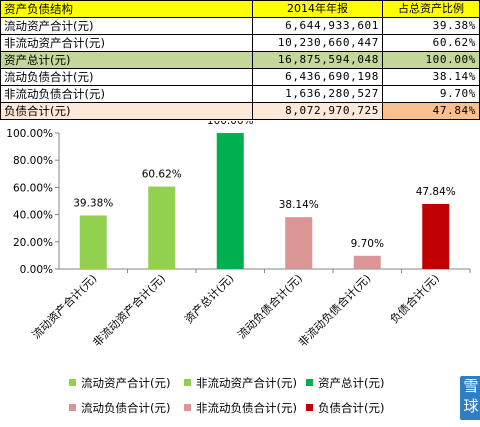 The height and width of the screenshot is (427, 480). I want to click on y-tick-label: 100.00%, so click(29, 134).